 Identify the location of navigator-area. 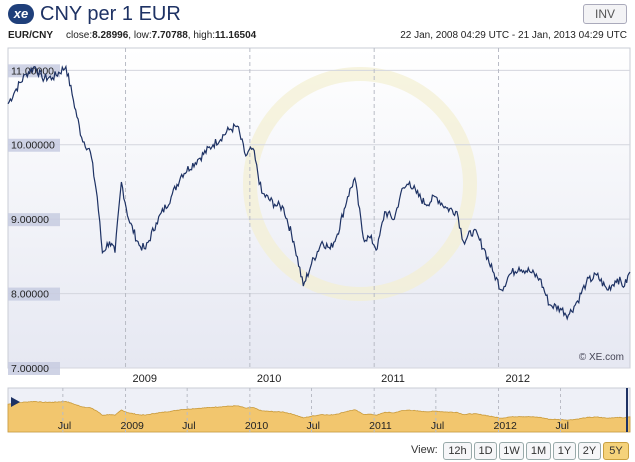
(319, 416).